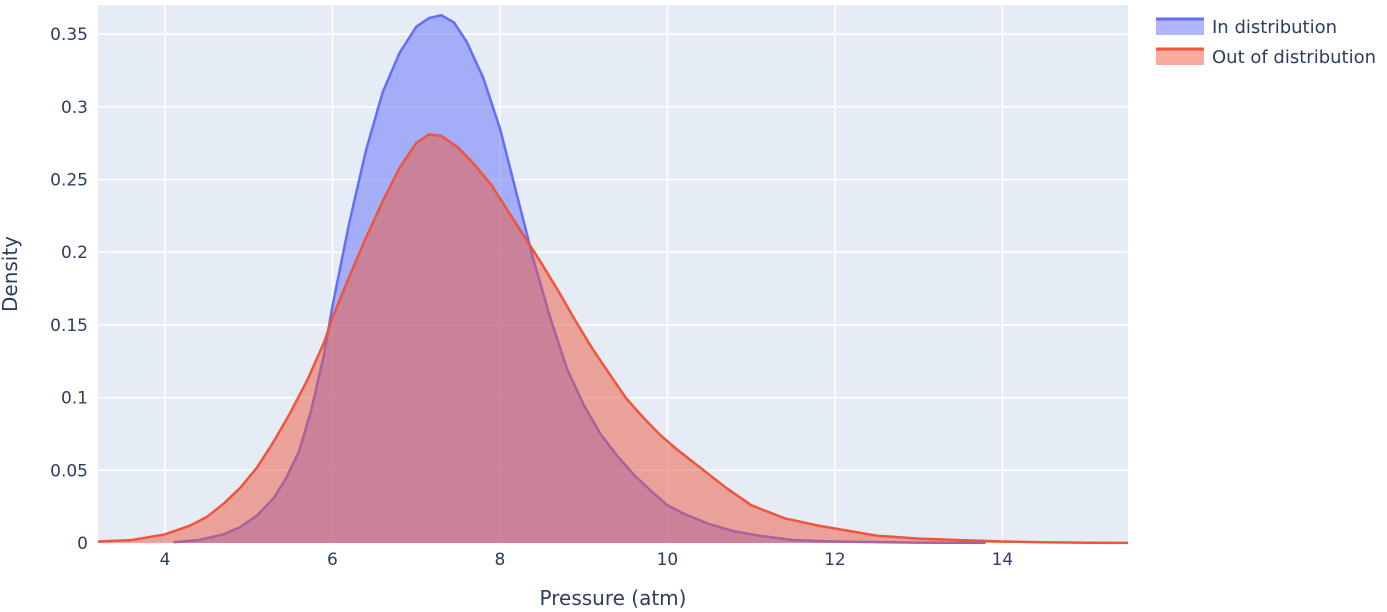 The width and height of the screenshot is (1387, 612). What do you see at coordinates (332, 560) in the screenshot?
I see `x-tick-label: 6` at bounding box center [332, 560].